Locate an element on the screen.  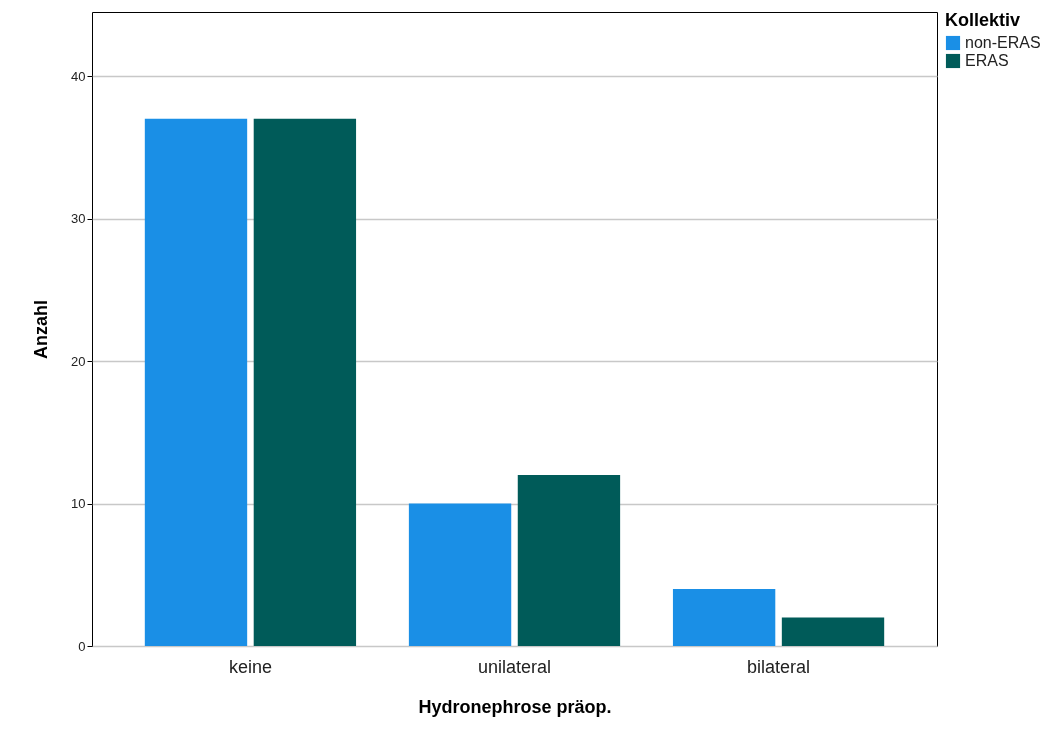
y-tick-label: 40 is located at coordinates (78, 76).